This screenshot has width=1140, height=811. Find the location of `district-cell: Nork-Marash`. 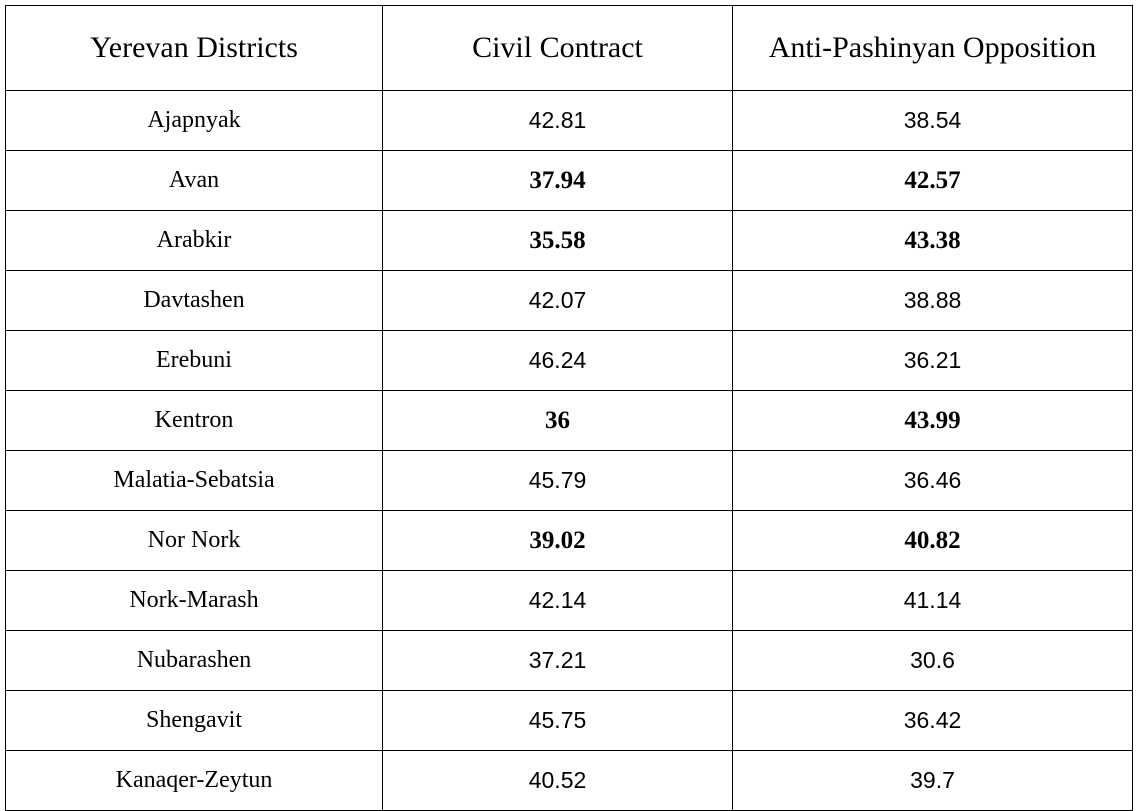

district-cell: Nork-Marash is located at coordinates (194, 600).